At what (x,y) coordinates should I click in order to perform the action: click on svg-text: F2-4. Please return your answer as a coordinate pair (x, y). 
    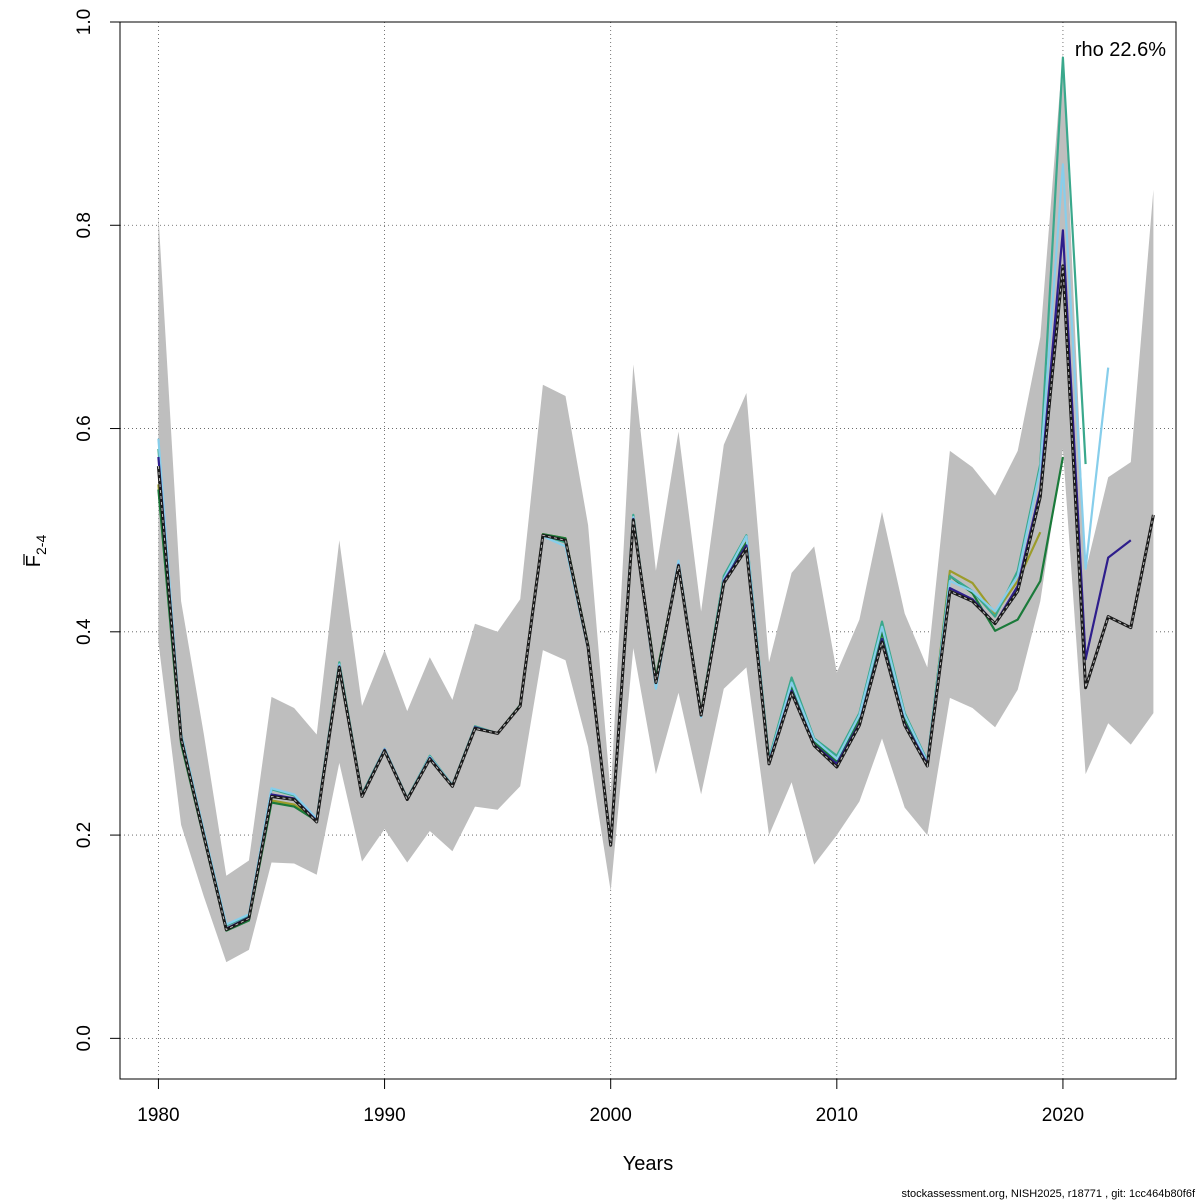
    Looking at the image, I should click on (36, 551).